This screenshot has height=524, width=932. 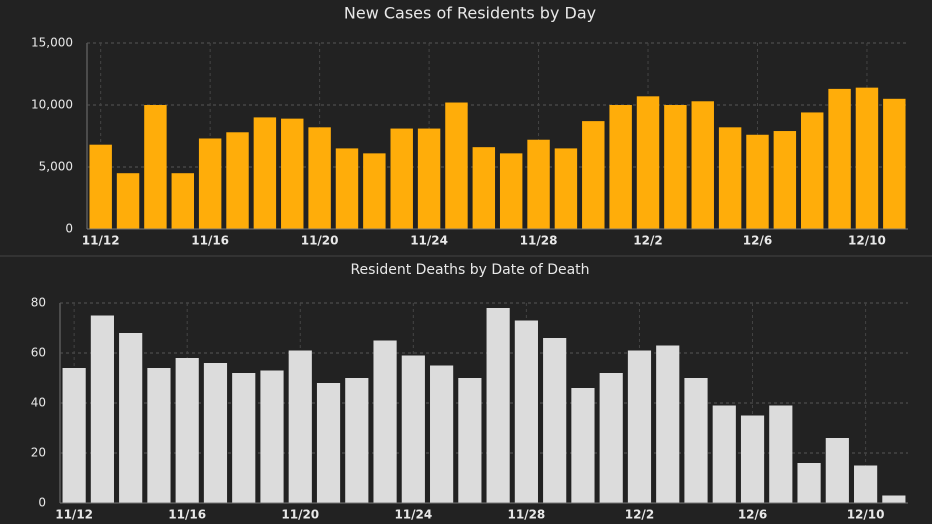 What do you see at coordinates (470, 13) in the screenshot?
I see `chart-title: New Cases of Residents by Day` at bounding box center [470, 13].